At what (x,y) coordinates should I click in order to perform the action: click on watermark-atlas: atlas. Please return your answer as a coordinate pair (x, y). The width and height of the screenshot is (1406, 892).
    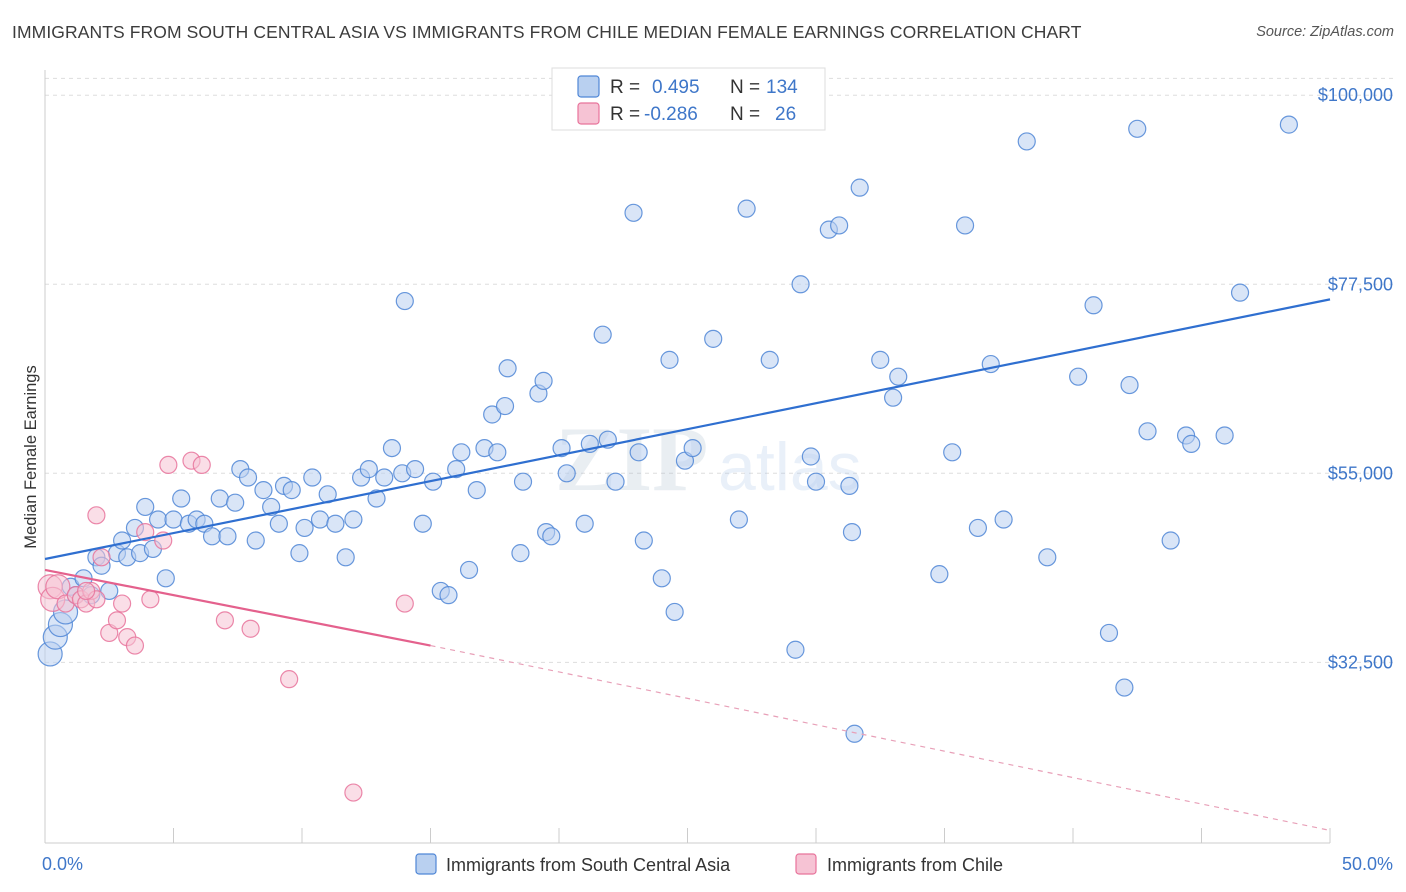
    Looking at the image, I should click on (790, 467).